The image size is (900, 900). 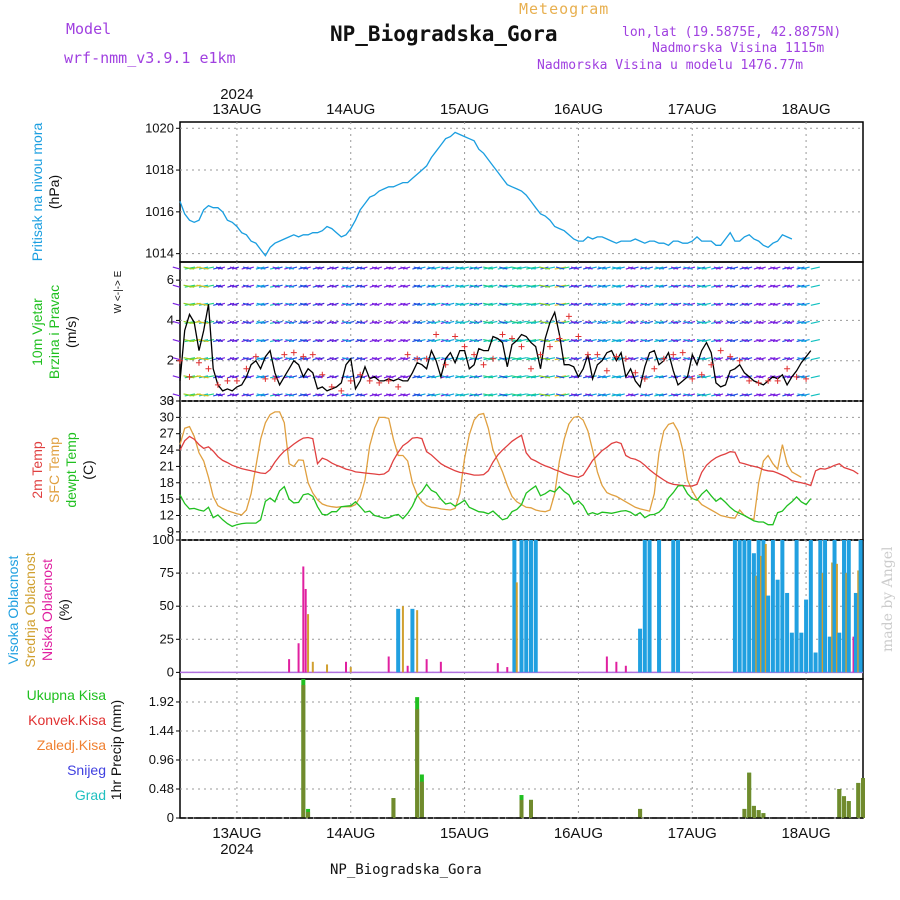 I want to click on model-name: wrf-nmm_v3.9.1 e1km, so click(x=150, y=58).